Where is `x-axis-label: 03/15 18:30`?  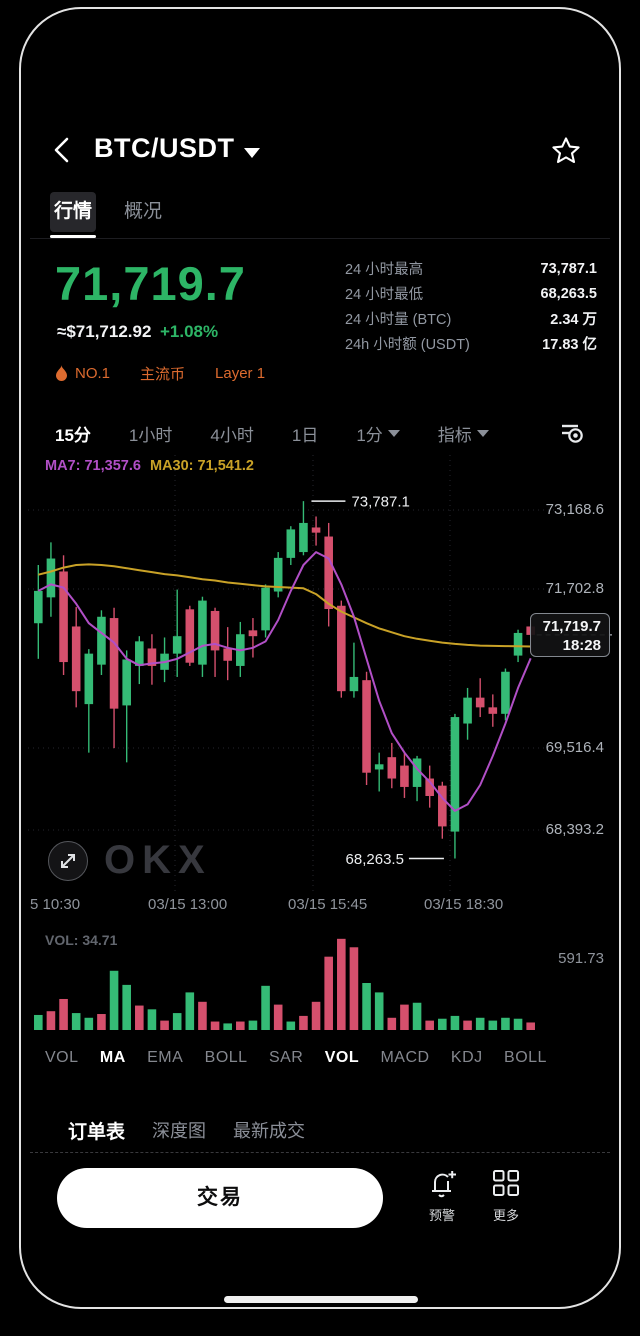 x-axis-label: 03/15 18:30 is located at coordinates (464, 904).